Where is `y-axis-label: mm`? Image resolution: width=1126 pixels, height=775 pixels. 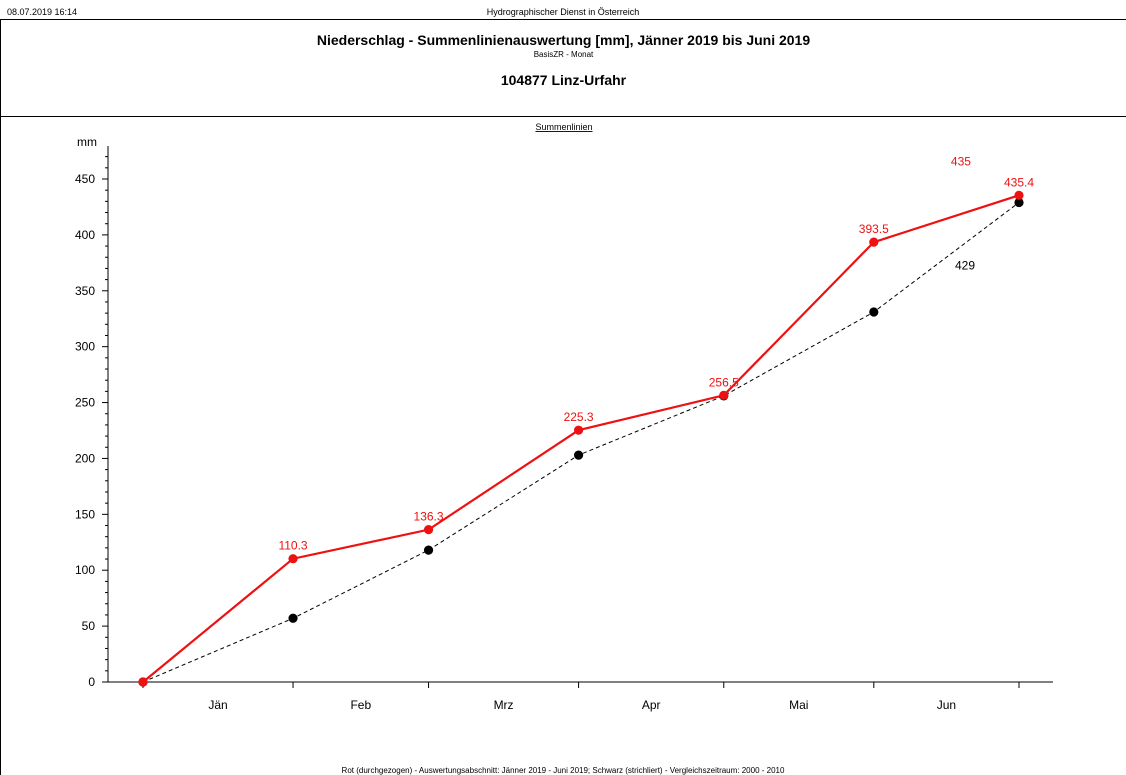
y-axis-label: mm is located at coordinates (87, 142).